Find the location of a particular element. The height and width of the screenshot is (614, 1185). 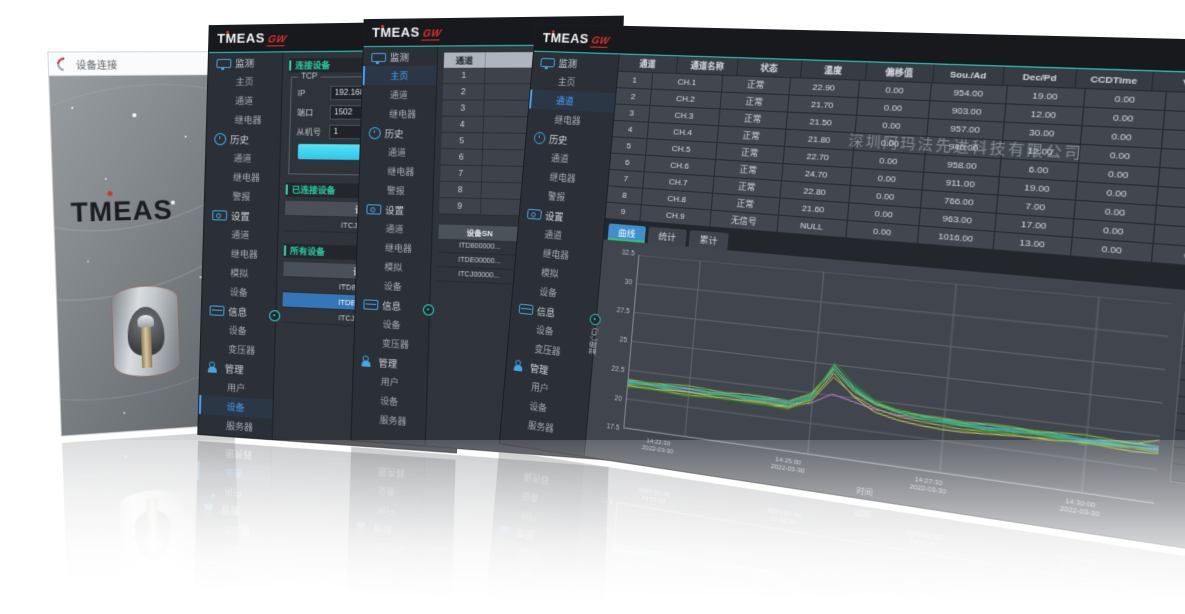

field-label: 端口 is located at coordinates (305, 112).